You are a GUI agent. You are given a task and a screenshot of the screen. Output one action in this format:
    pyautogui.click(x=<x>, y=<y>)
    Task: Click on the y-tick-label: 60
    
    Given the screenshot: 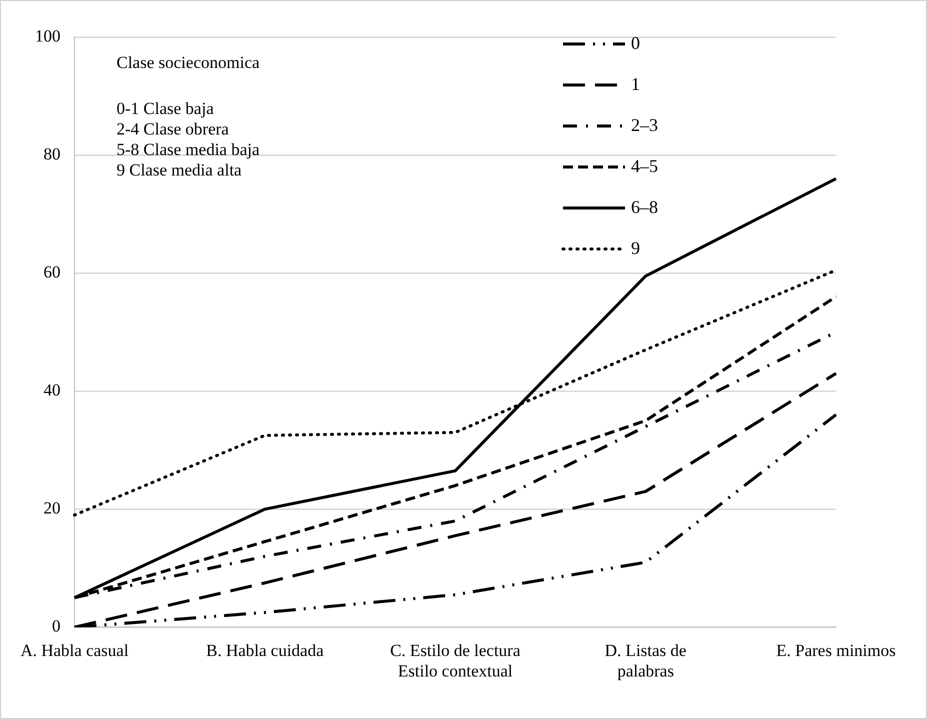 What is the action you would take?
    pyautogui.click(x=52, y=272)
    